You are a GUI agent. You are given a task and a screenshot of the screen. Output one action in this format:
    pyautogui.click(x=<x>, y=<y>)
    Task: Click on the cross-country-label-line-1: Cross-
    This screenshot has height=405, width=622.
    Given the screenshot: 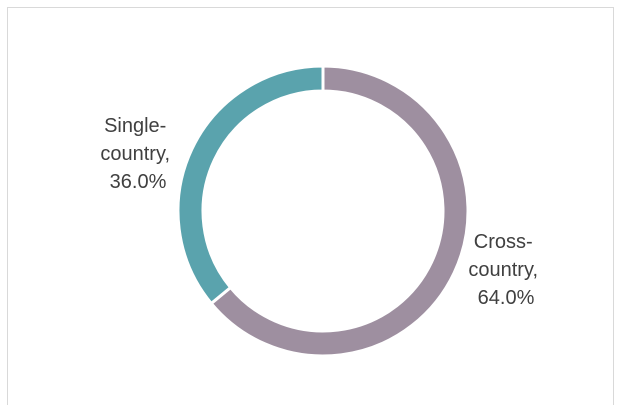 What is the action you would take?
    pyautogui.click(x=503, y=242)
    